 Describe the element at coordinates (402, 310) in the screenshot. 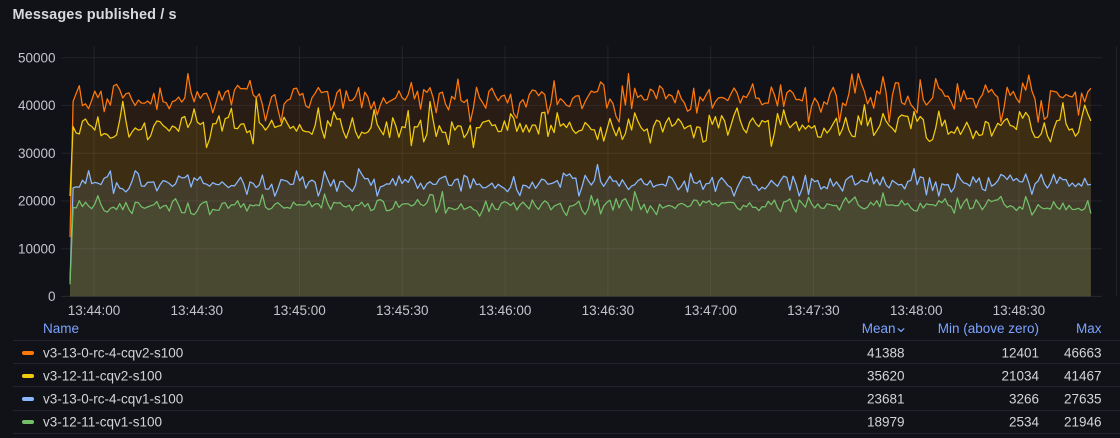

I see `svg-text: 13:45:30` at that location.